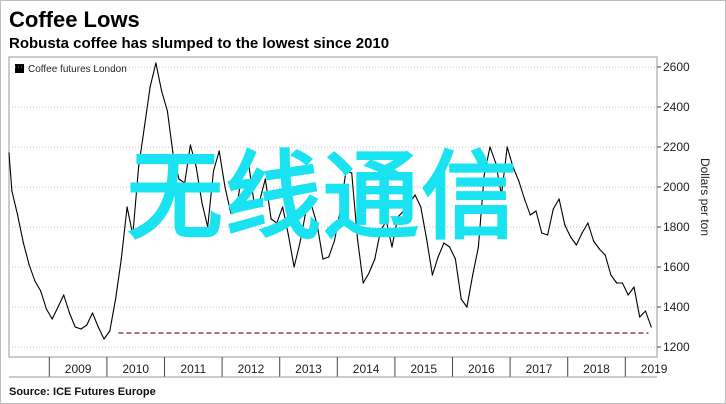  What do you see at coordinates (676, 307) in the screenshot?
I see `y-tick-label: 1400` at bounding box center [676, 307].